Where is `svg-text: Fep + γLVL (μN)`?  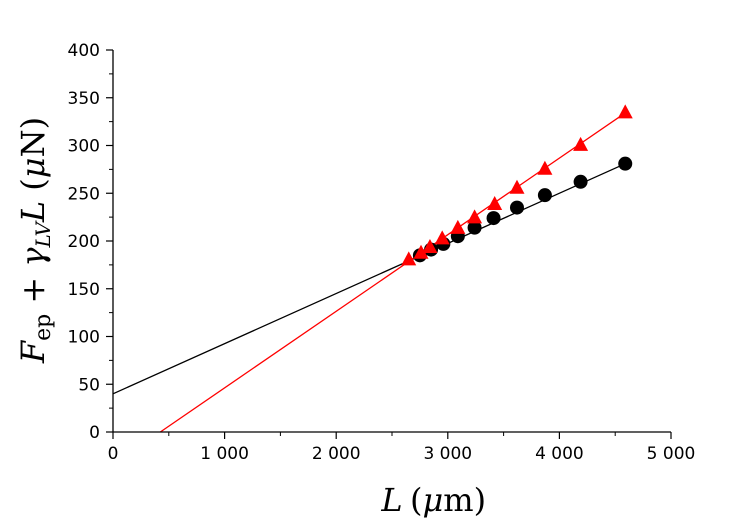
svg-text: Fep + γLVL (μN) is located at coordinates (35, 240).